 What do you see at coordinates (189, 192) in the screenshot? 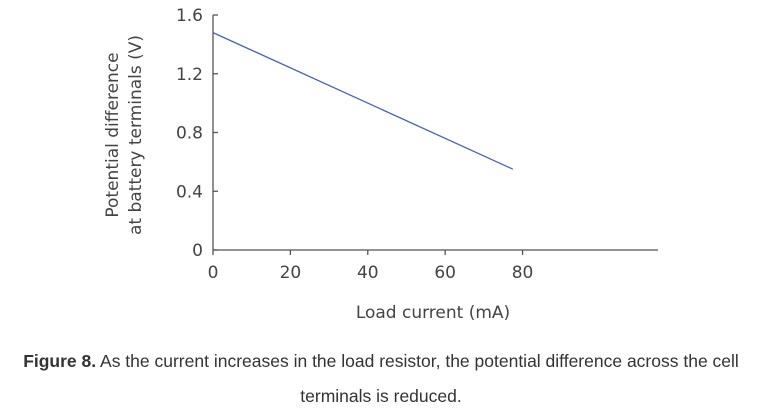
I see `y-tick-label: 0.4` at bounding box center [189, 192].